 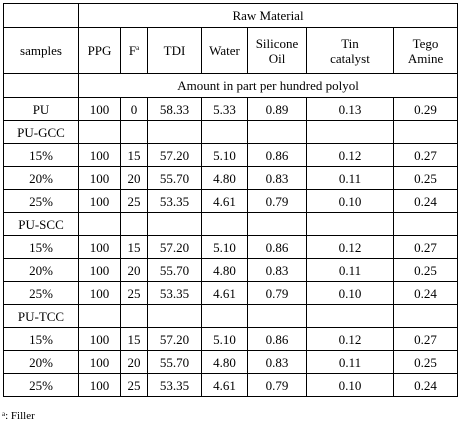 What do you see at coordinates (268, 15) in the screenshot?
I see `raw-material-header: Raw Material` at bounding box center [268, 15].